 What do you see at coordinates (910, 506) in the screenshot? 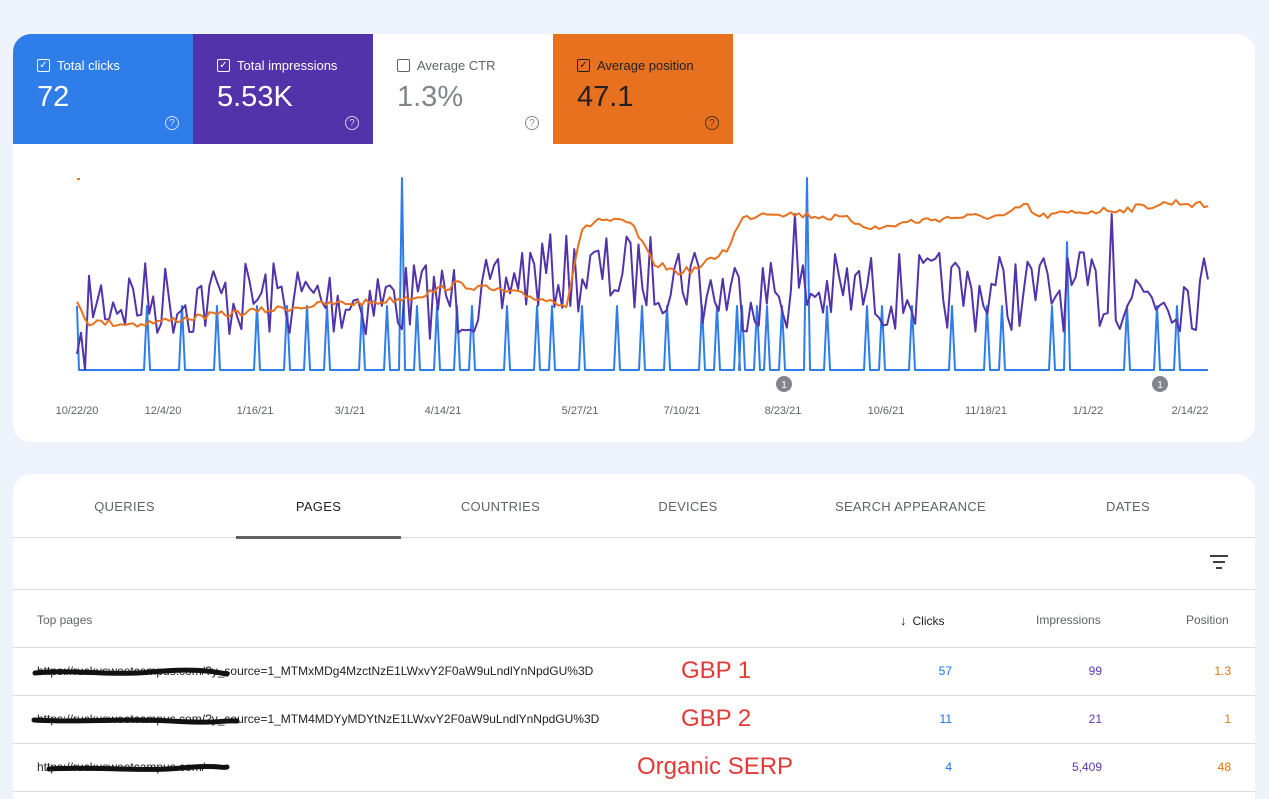
I see `tab-search-appearance: SEARCH APPEARANCE` at bounding box center [910, 506].